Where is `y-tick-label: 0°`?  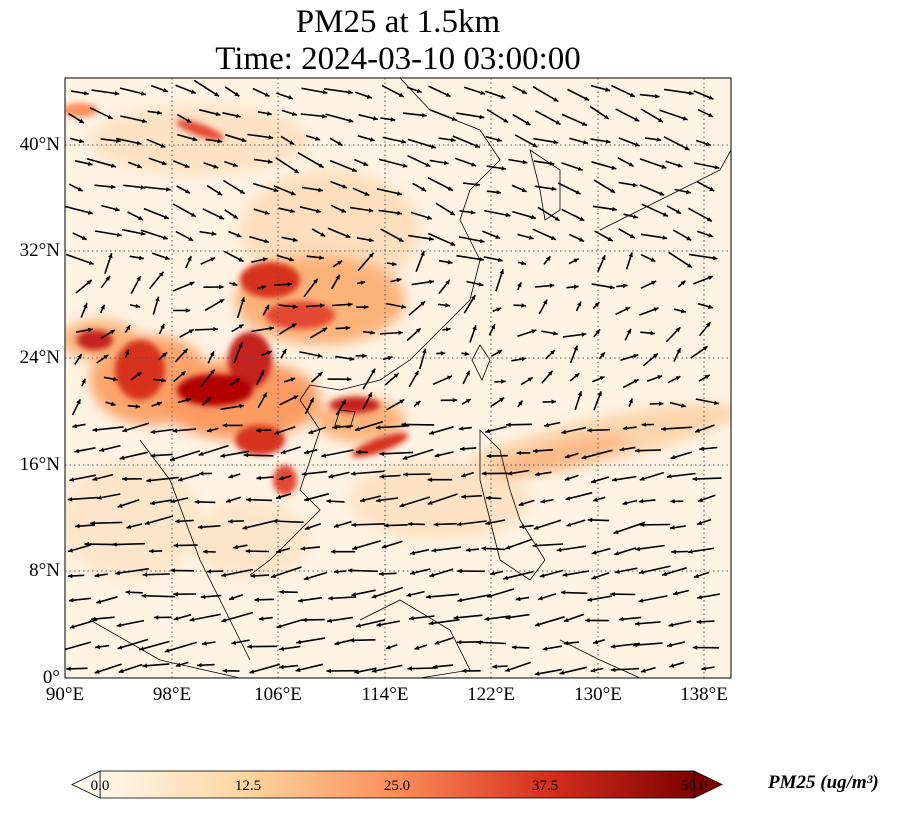
y-tick-label: 0° is located at coordinates (51, 677).